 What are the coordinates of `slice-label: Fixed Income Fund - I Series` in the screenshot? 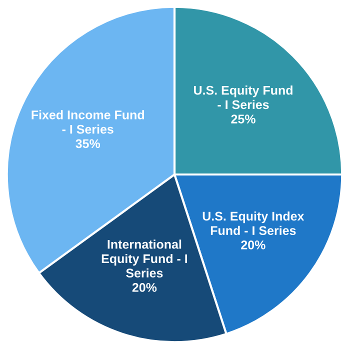 It's located at (88, 122).